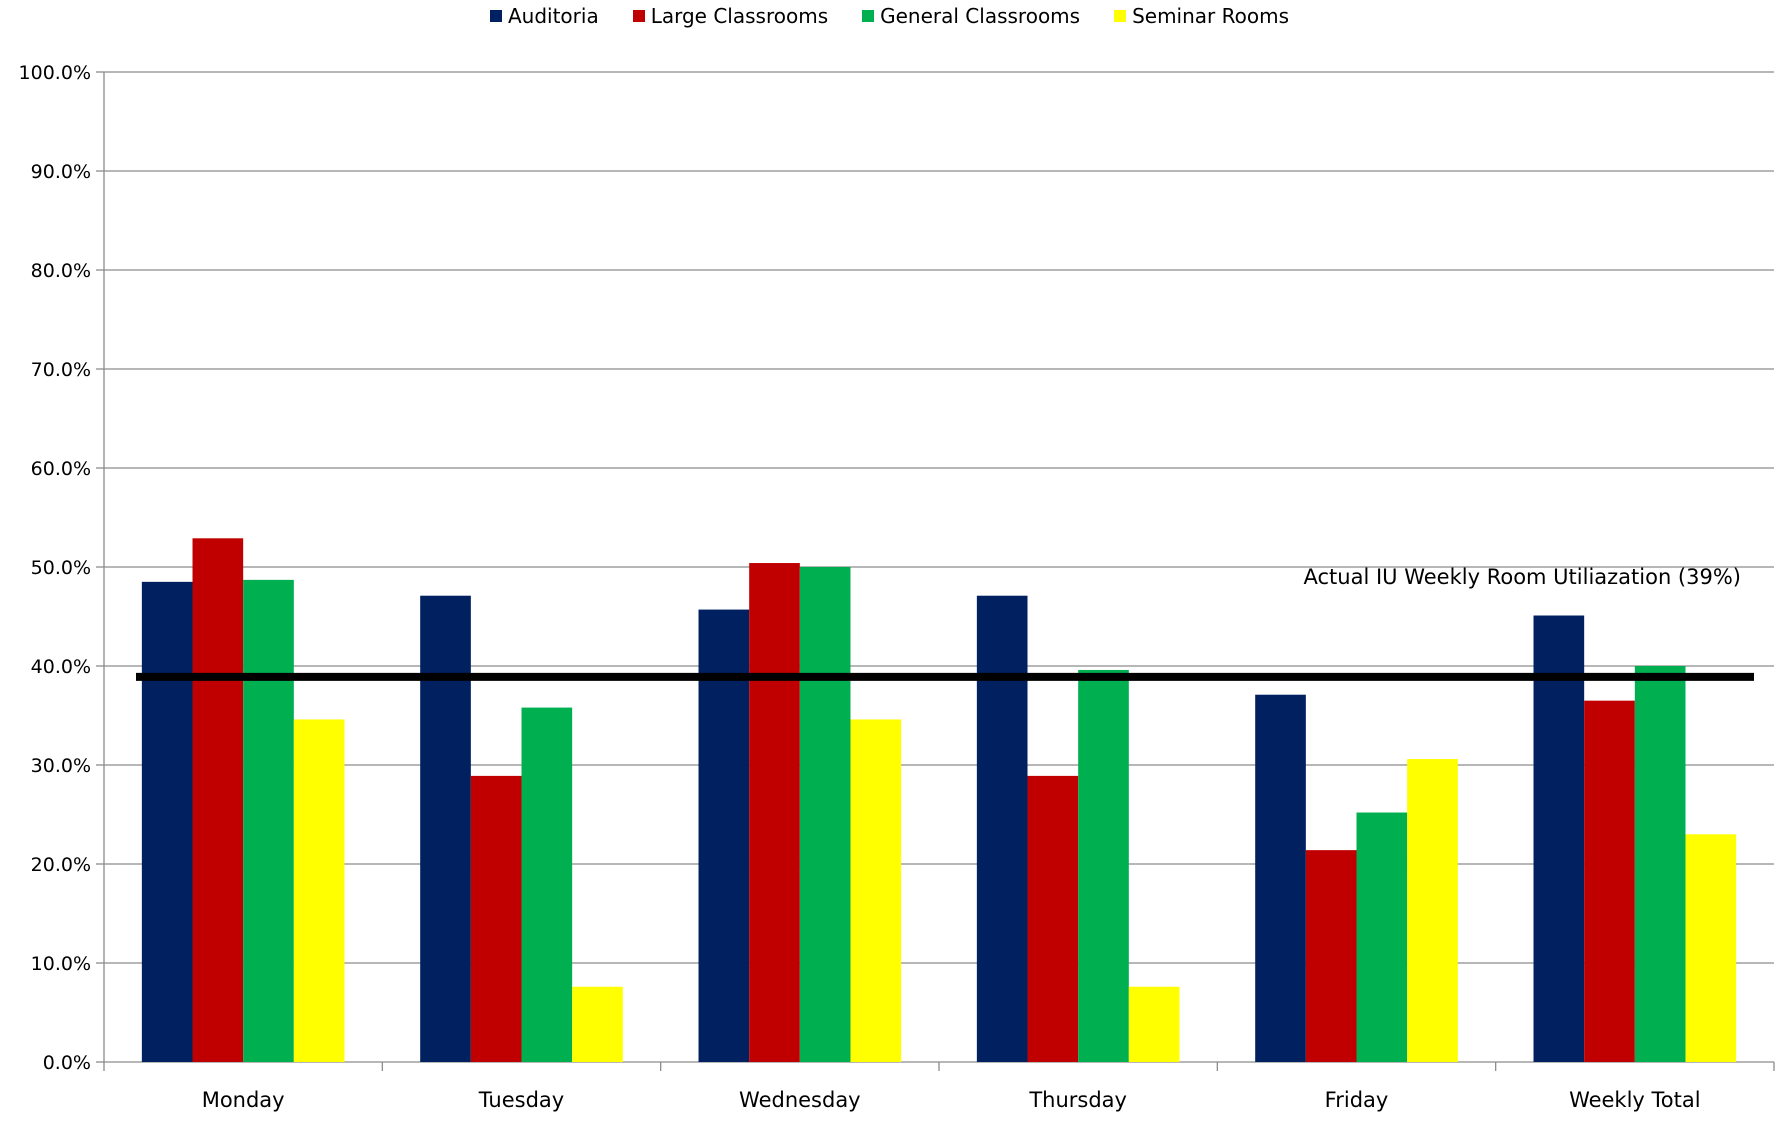 The width and height of the screenshot is (1779, 1127). What do you see at coordinates (1522, 577) in the screenshot?
I see `reference-line-label: Actual IU Weekly Room Utiliazation (39%)` at bounding box center [1522, 577].